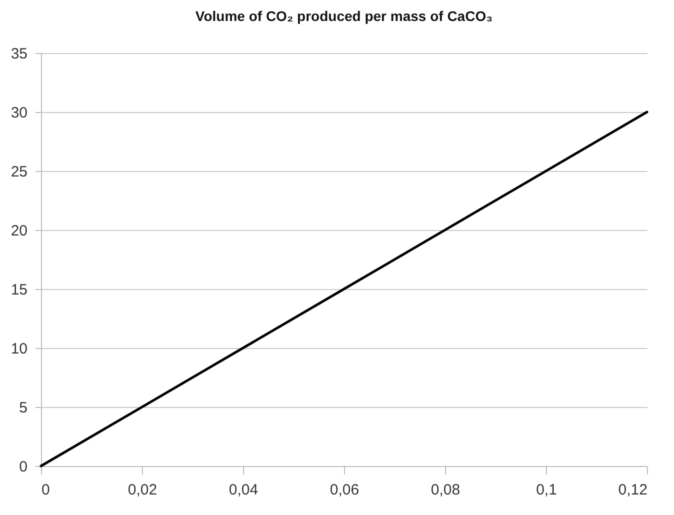 The height and width of the screenshot is (515, 674). What do you see at coordinates (19, 231) in the screenshot?
I see `y-tick-label: 20` at bounding box center [19, 231].